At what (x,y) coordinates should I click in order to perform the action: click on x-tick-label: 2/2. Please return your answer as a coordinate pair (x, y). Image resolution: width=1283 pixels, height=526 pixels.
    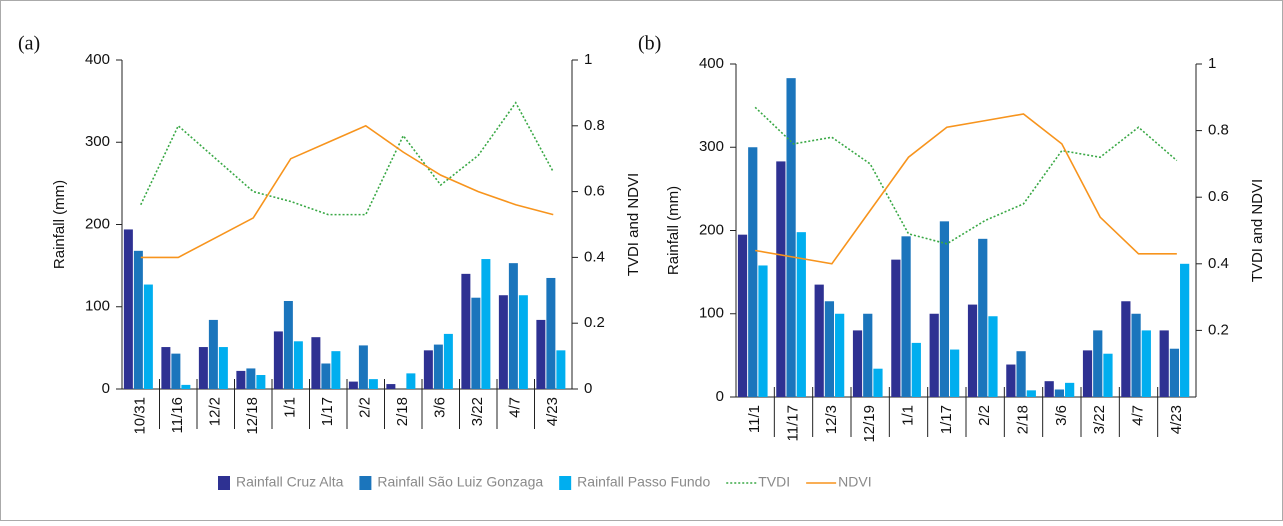
    Looking at the image, I should click on (365, 407).